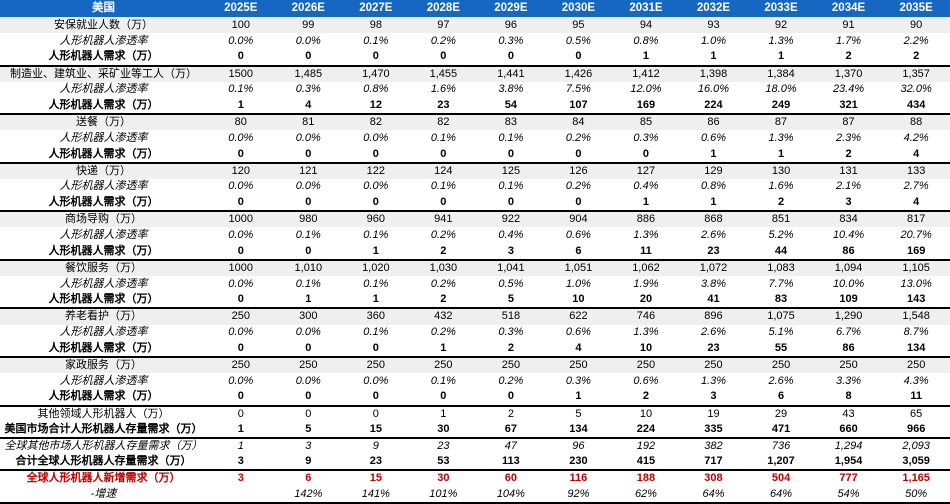 This screenshot has width=950, height=504. Describe the element at coordinates (443, 122) in the screenshot. I see `cell-value: 82` at that location.